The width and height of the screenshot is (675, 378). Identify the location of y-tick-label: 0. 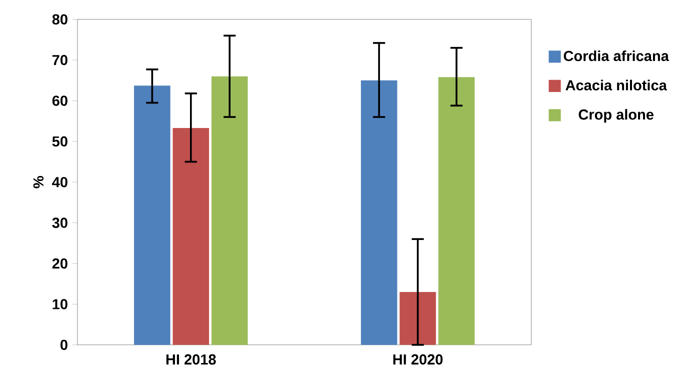
(64, 345).